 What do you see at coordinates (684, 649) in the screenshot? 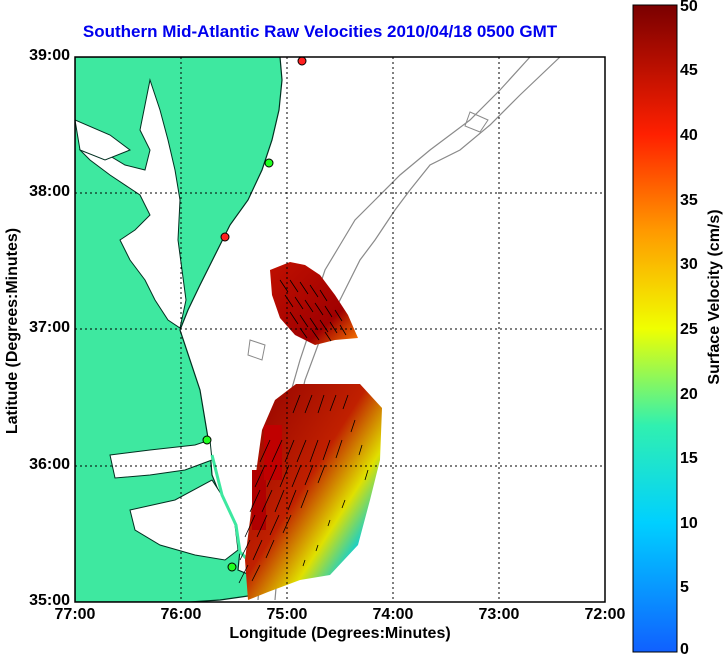
I see `colorbar-tick: 0` at bounding box center [684, 649].